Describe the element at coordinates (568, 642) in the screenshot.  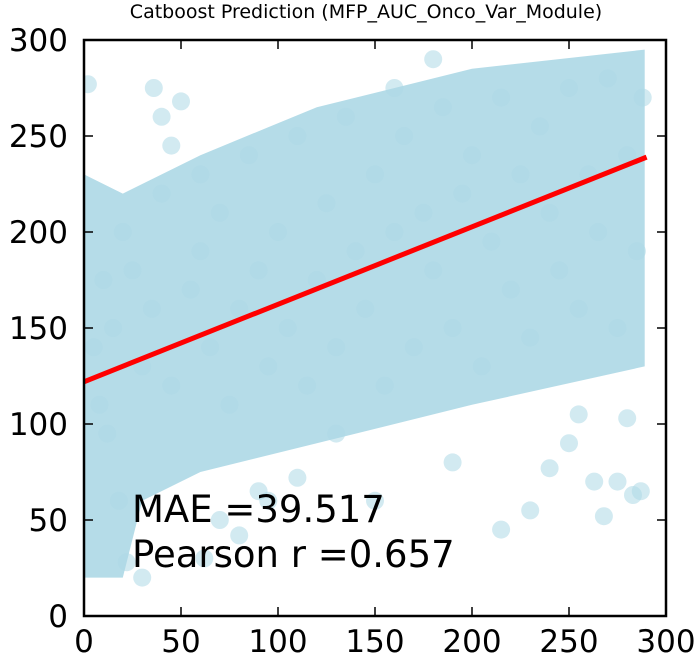
I see `x-tick-label: 250` at that location.